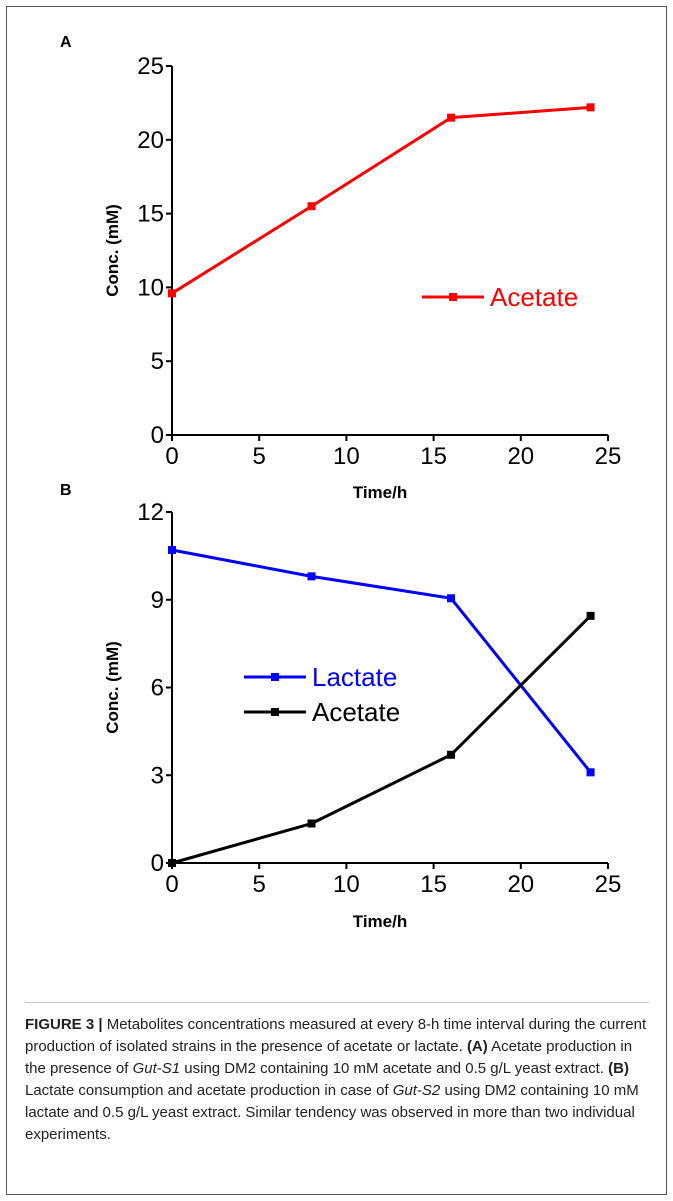  What do you see at coordinates (150, 66) in the screenshot?
I see `y-tick-label: 25` at bounding box center [150, 66].